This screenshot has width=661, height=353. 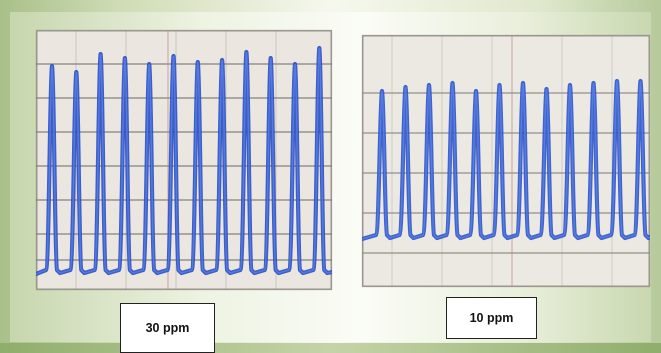 I want to click on label-box-30ppm: 30 ppm, so click(x=167, y=328).